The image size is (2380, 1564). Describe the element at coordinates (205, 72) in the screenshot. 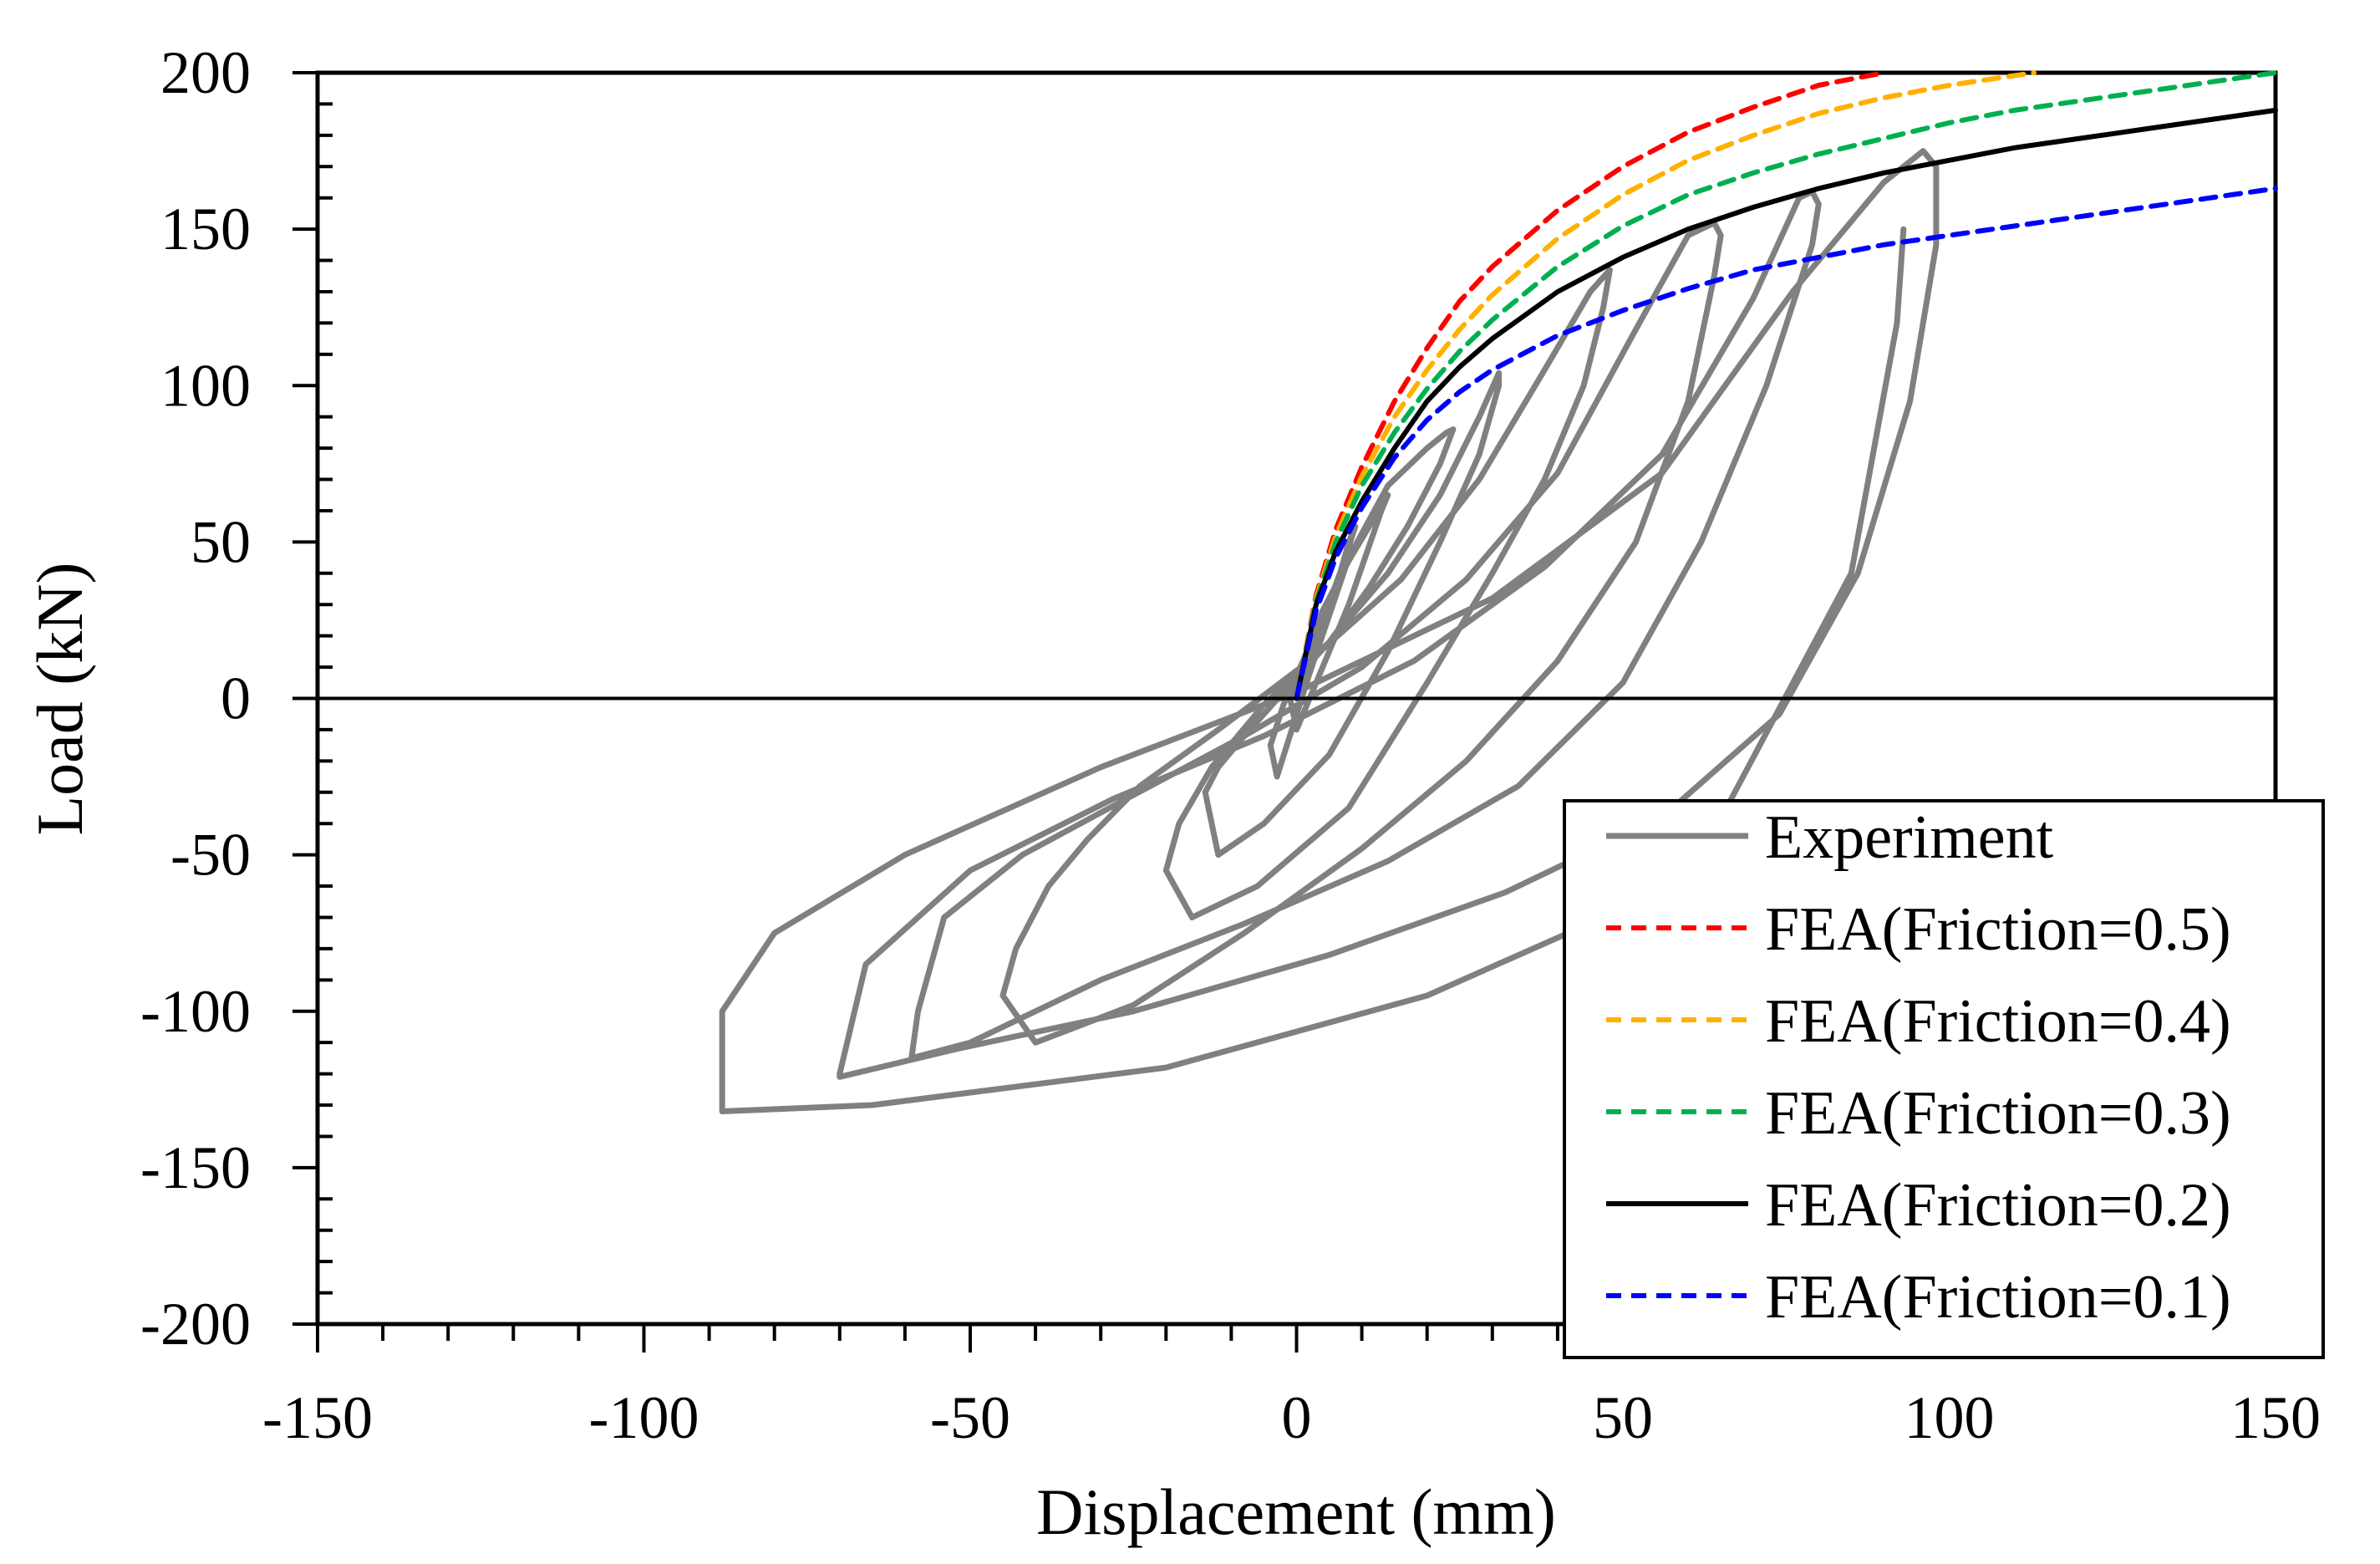

I see `y-tick-label: 200` at that location.